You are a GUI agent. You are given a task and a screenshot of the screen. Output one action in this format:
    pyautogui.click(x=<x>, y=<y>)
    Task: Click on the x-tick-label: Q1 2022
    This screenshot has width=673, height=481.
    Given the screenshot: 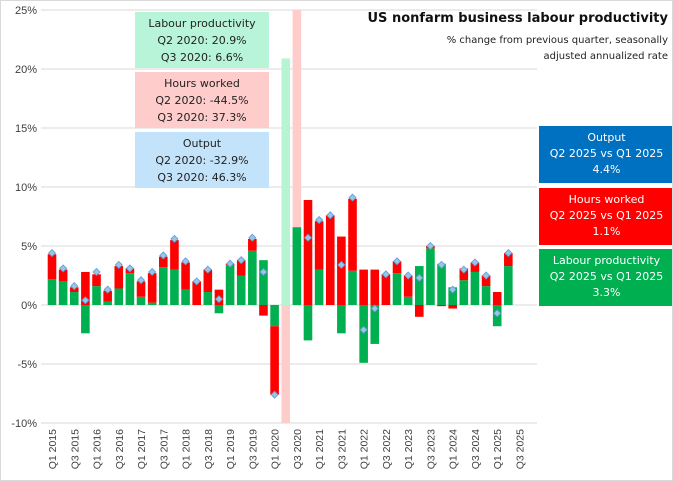 What is the action you would take?
    pyautogui.click(x=365, y=449)
    